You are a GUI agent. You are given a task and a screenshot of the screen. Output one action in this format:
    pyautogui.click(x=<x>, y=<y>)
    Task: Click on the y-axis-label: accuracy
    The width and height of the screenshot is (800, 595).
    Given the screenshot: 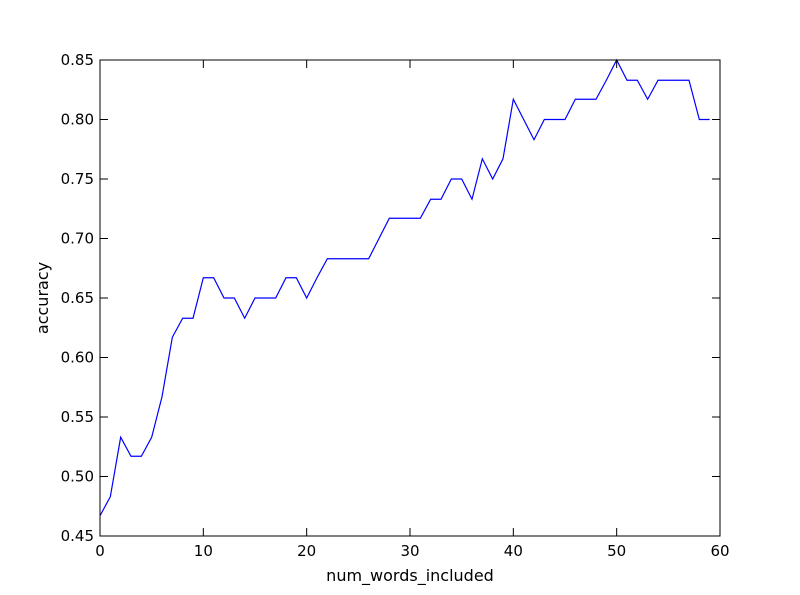 What is the action you would take?
    pyautogui.click(x=42, y=298)
    